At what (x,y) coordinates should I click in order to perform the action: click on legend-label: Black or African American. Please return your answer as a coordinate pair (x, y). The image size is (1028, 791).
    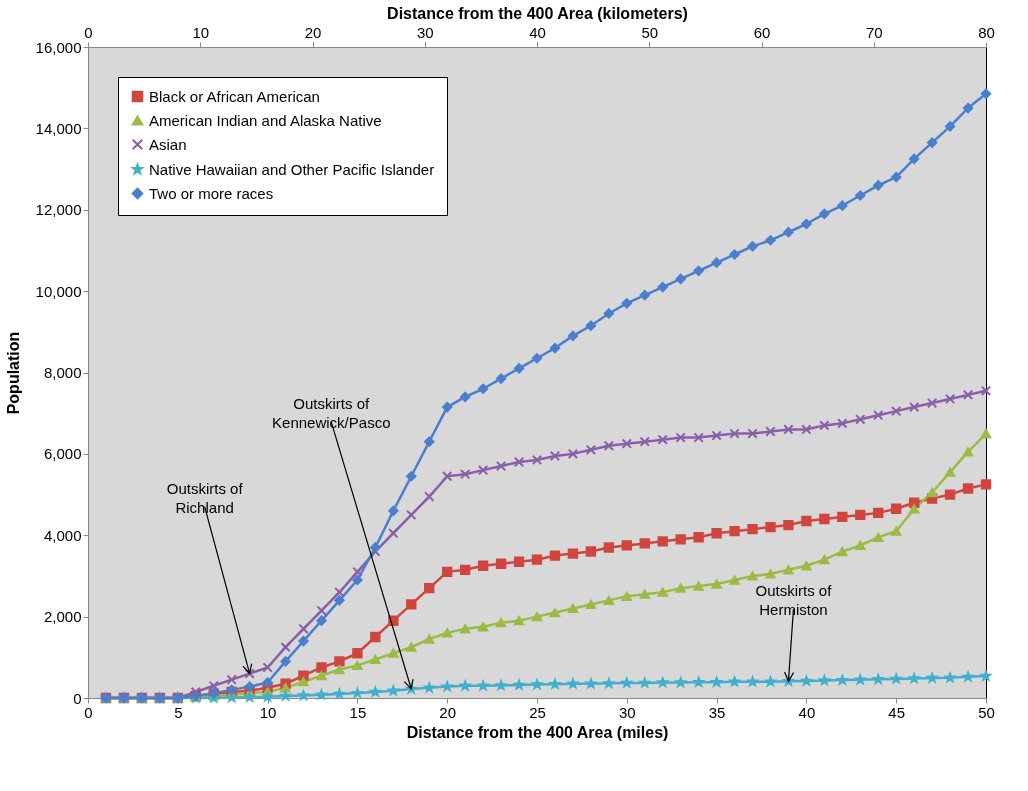
    Looking at the image, I should click on (234, 96).